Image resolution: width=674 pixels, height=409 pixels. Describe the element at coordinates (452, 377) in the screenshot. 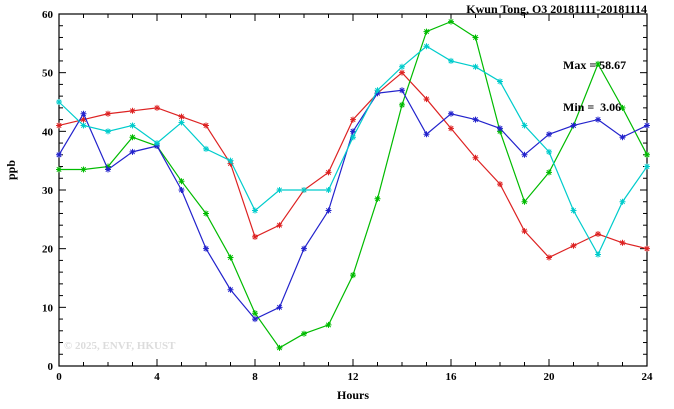

I see `x-tick-label: 16` at that location.